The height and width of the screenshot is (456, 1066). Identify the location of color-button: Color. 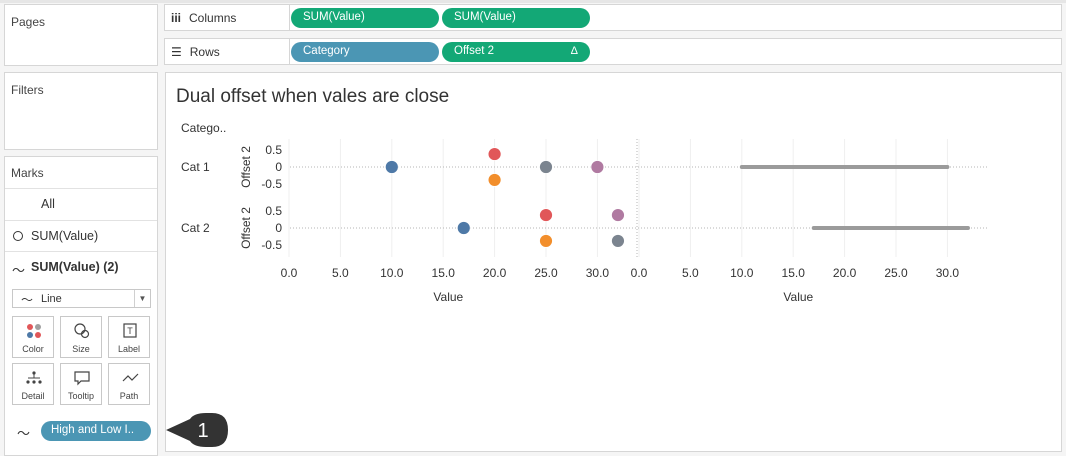
(33, 337).